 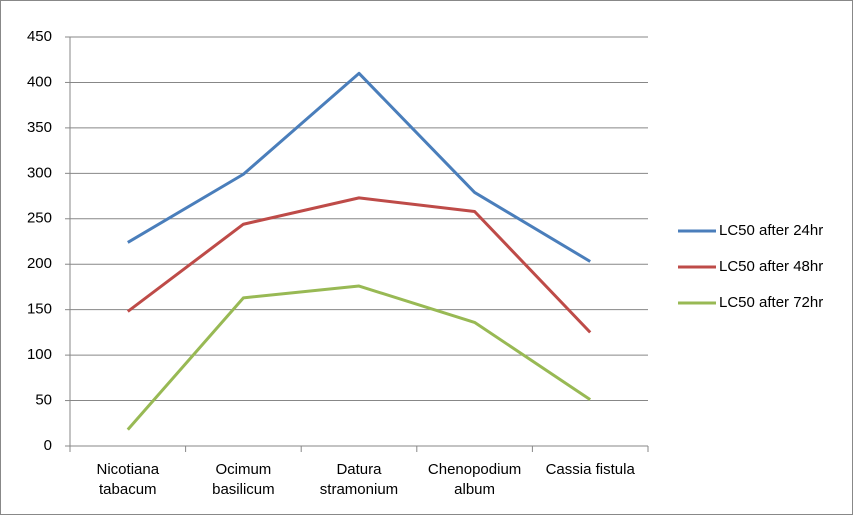 What do you see at coordinates (43, 400) in the screenshot?
I see `y-tick-label: 50` at bounding box center [43, 400].